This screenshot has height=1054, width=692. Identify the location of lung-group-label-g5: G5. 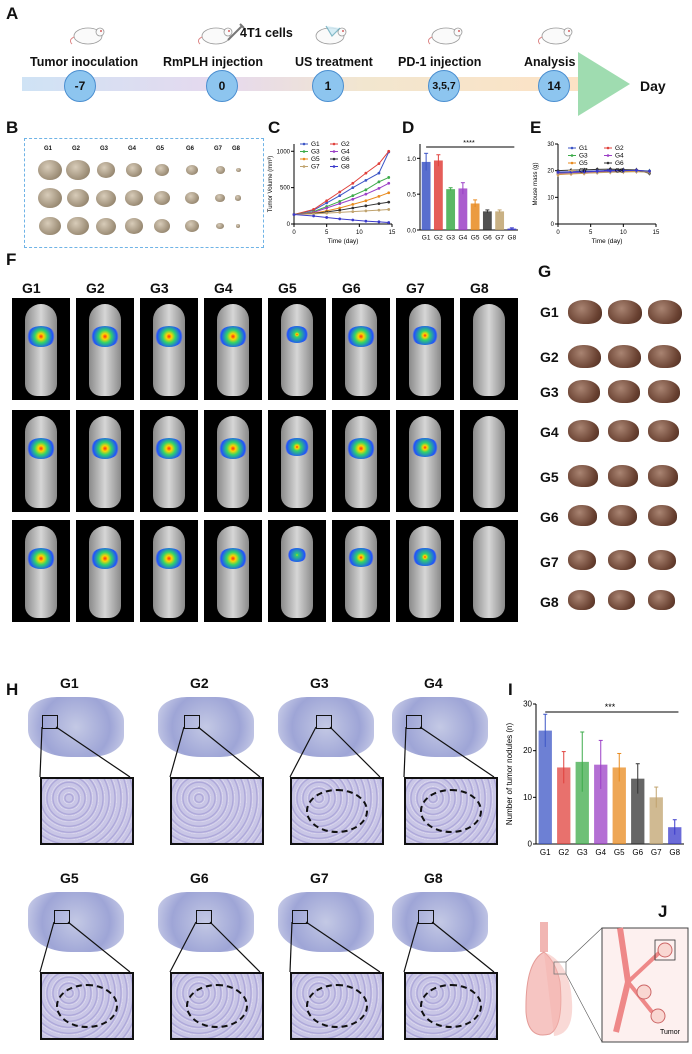
(549, 477).